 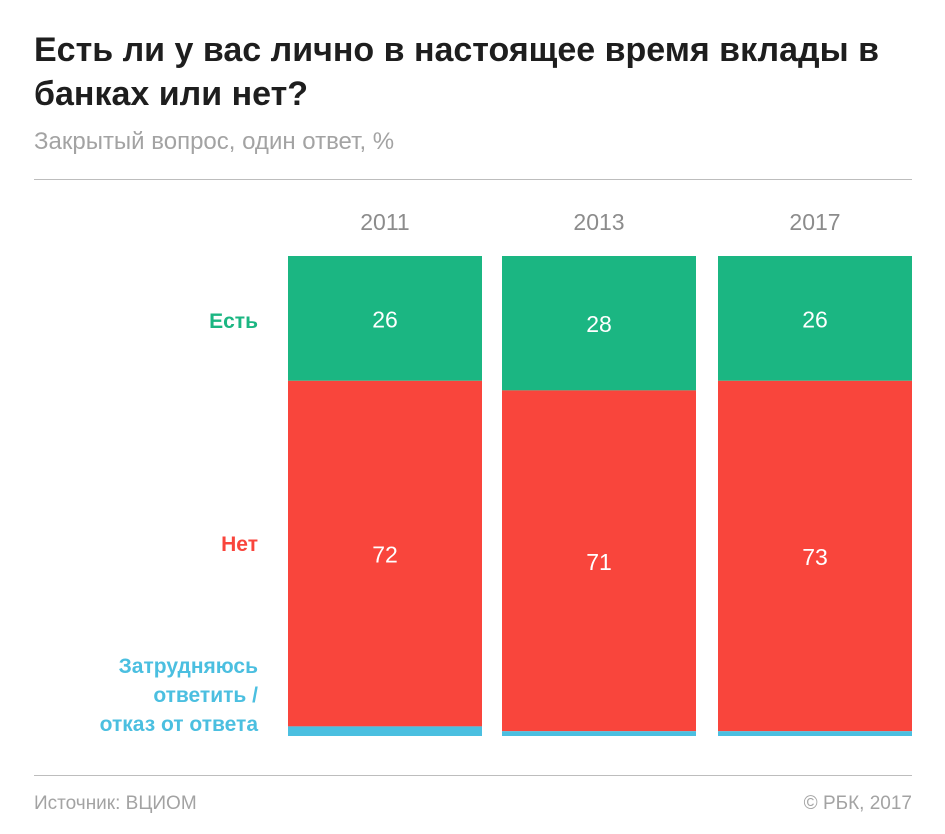 What do you see at coordinates (384, 222) in the screenshot?
I see `x-tick-label-2011: 2011` at bounding box center [384, 222].